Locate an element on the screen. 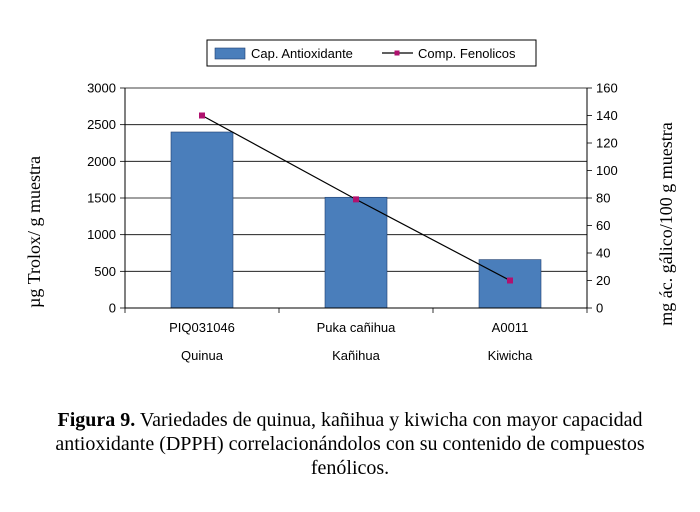 The image size is (700, 512). legend-line-label: Comp. Fenolicos is located at coordinates (467, 53).